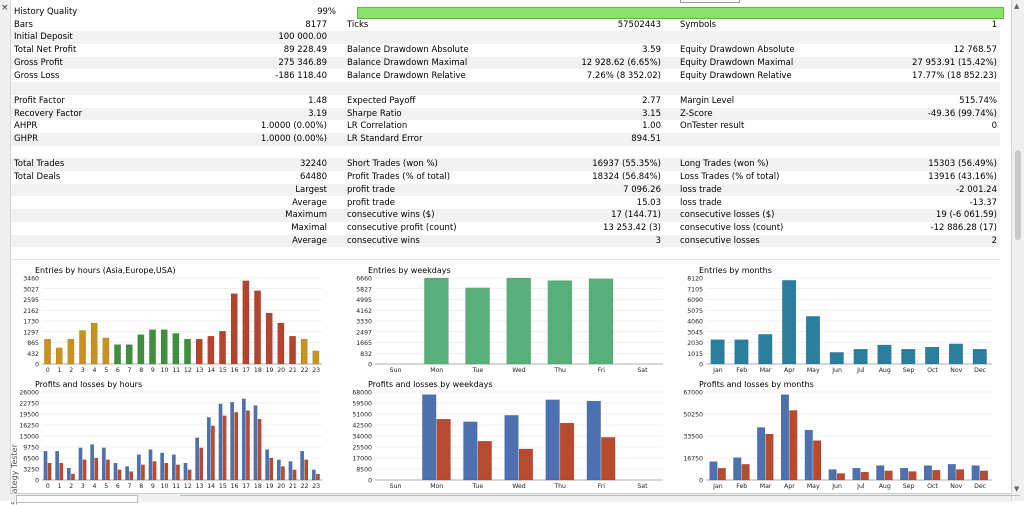 Image resolution: width=1024 pixels, height=505 pixels. I want to click on stats-row, so click(505, 88).